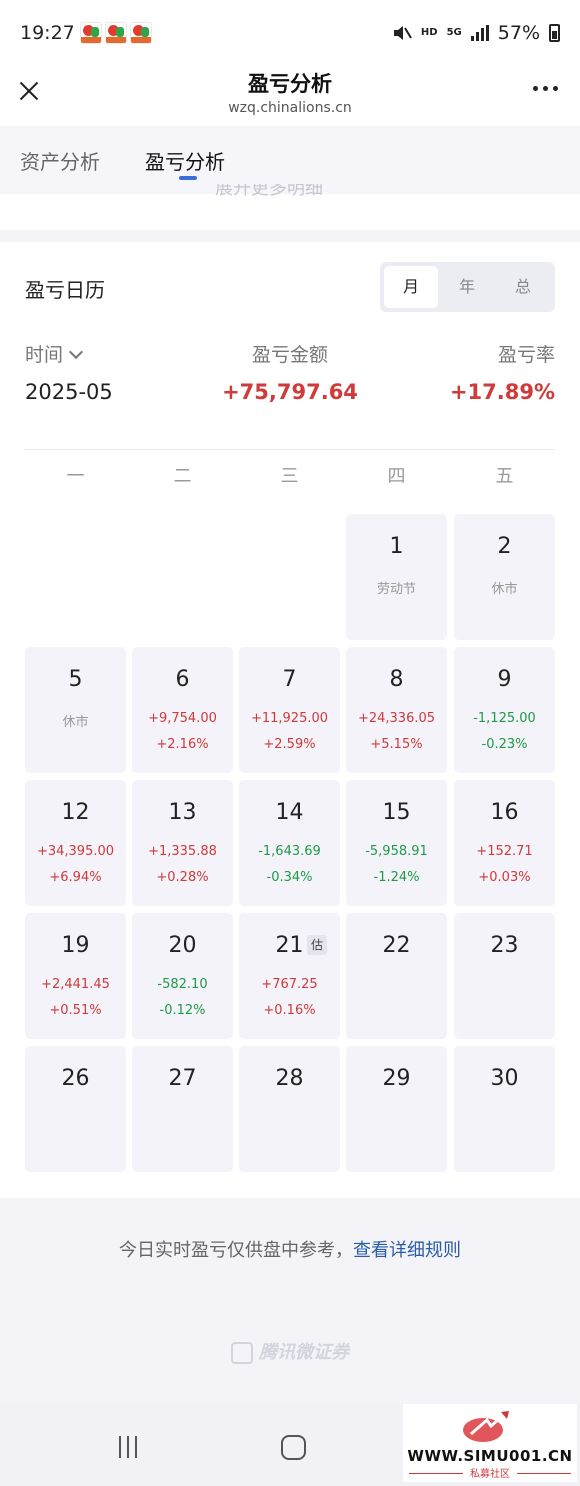  Describe the element at coordinates (289, 710) in the screenshot. I see `calendar-day-cell: 7 +11,925.00 +2.59%` at that location.